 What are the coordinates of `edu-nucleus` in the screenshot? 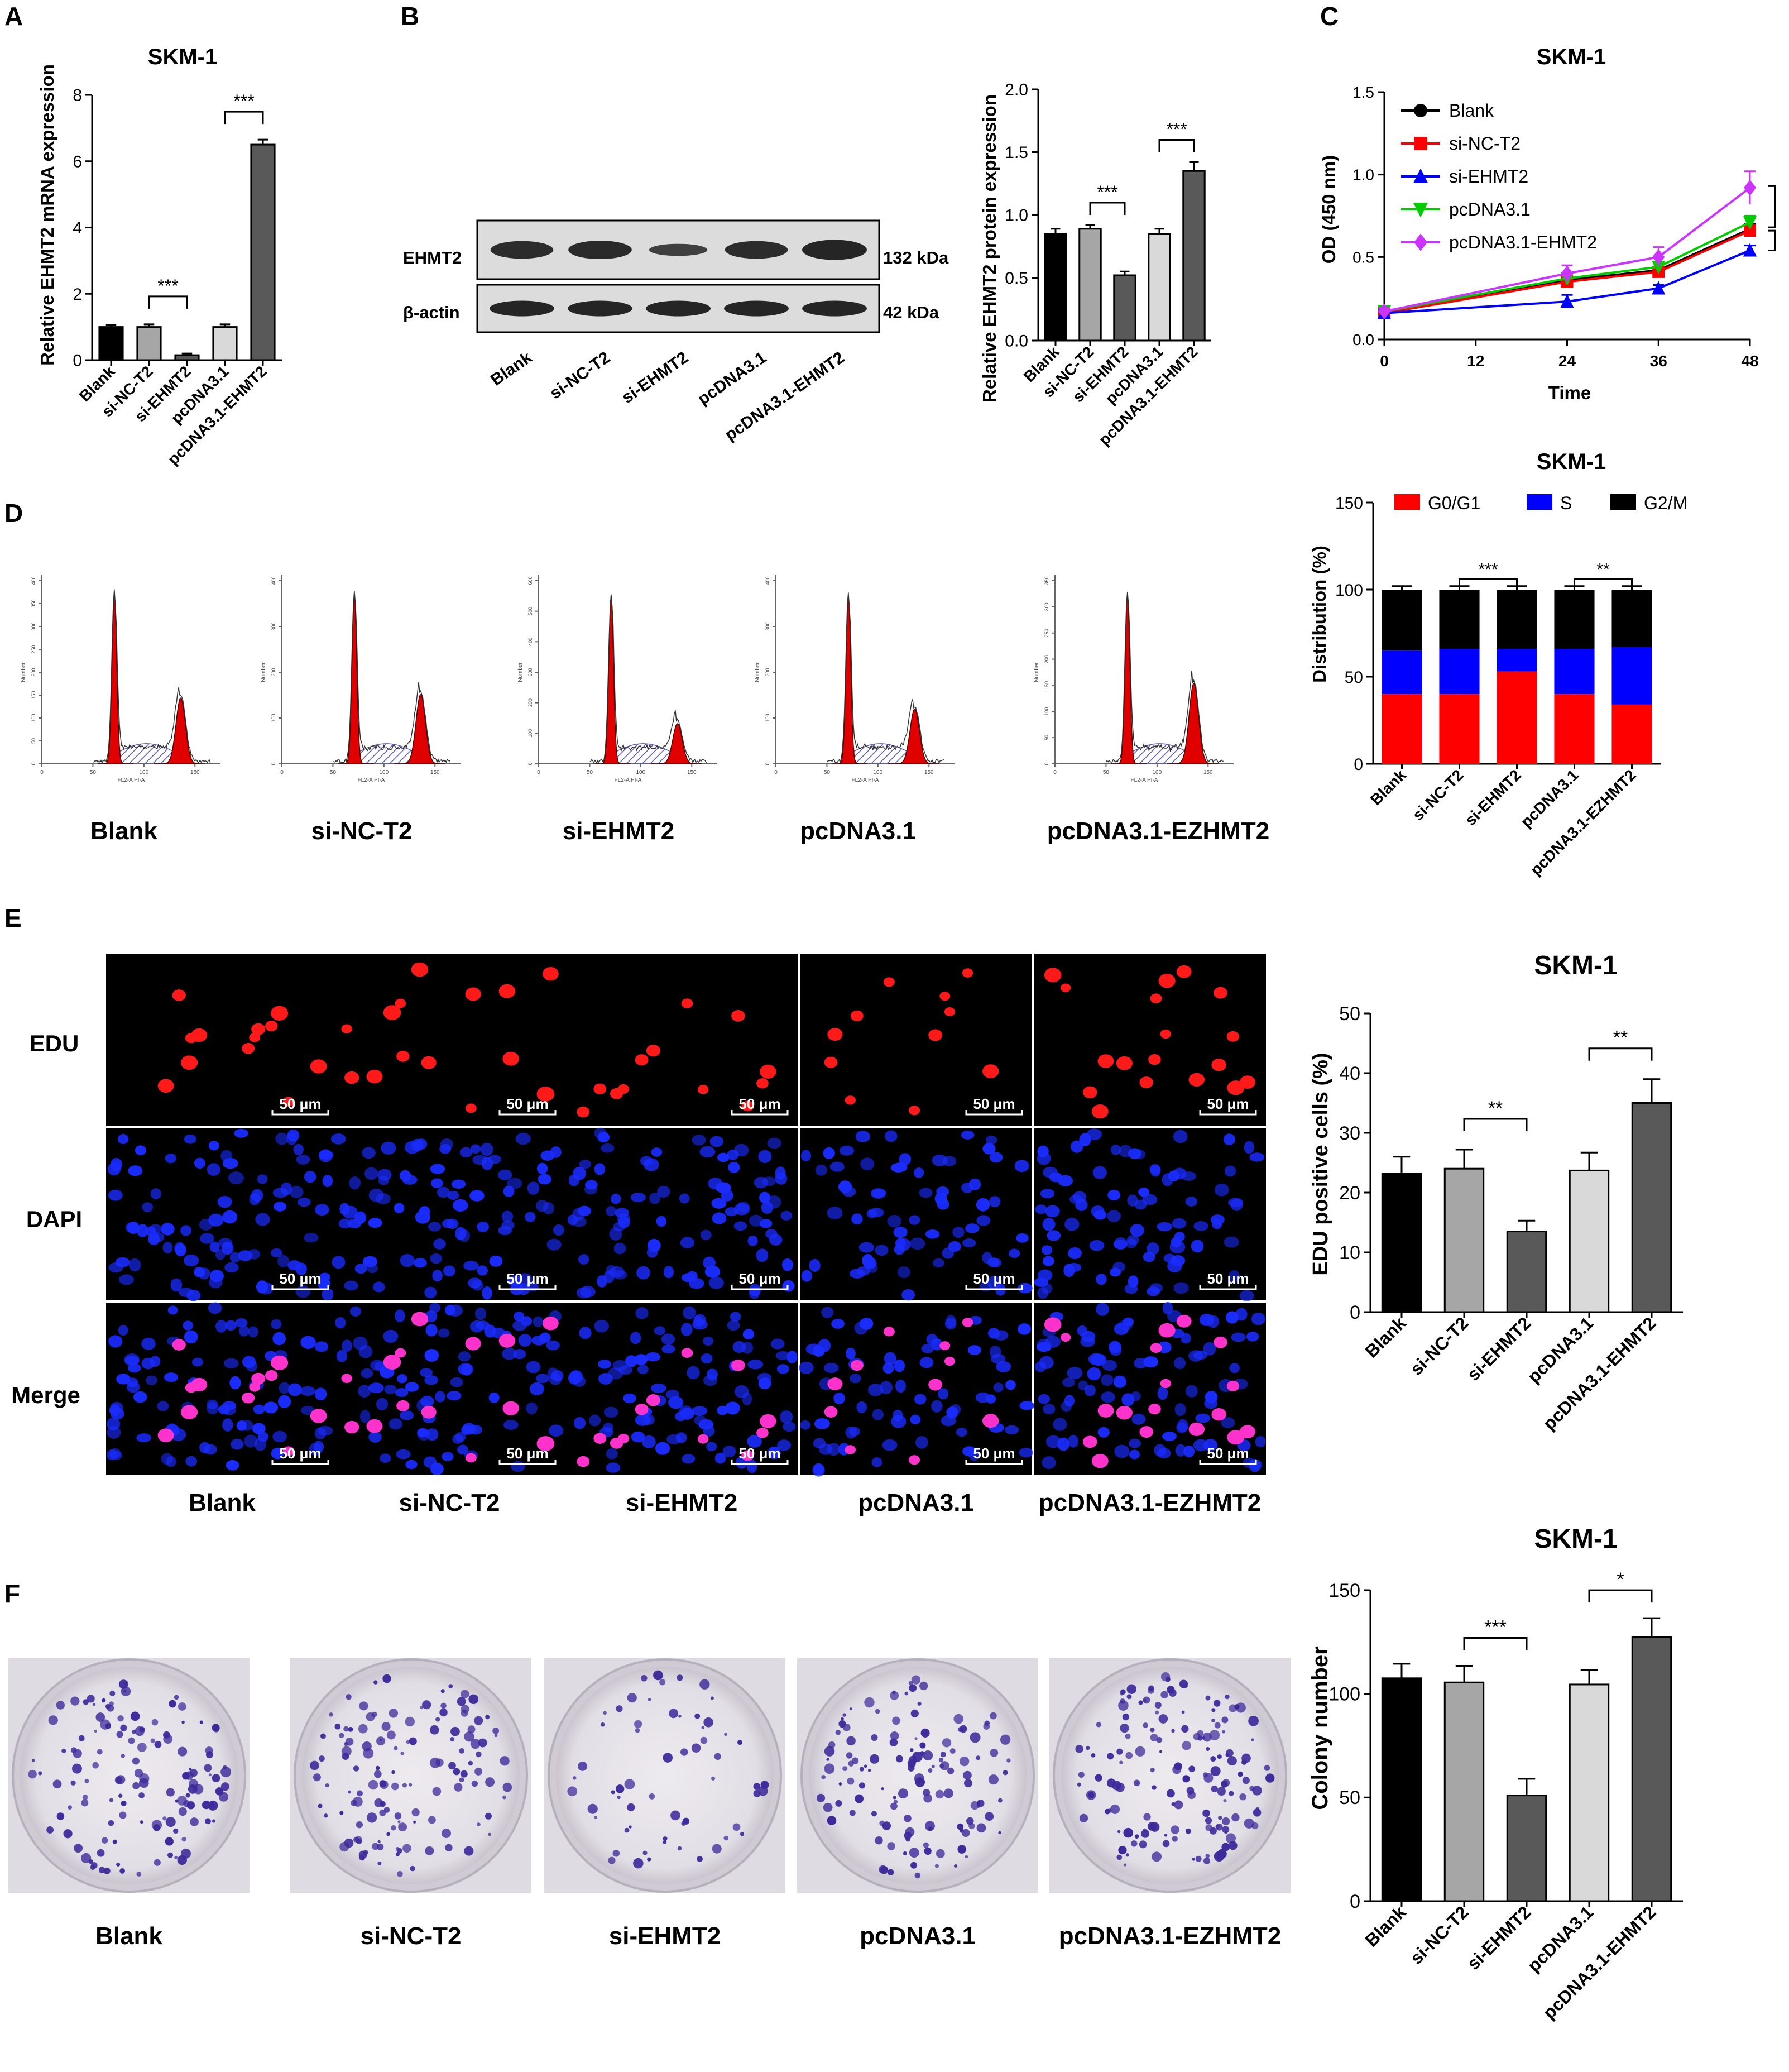 It's located at (703, 1089).